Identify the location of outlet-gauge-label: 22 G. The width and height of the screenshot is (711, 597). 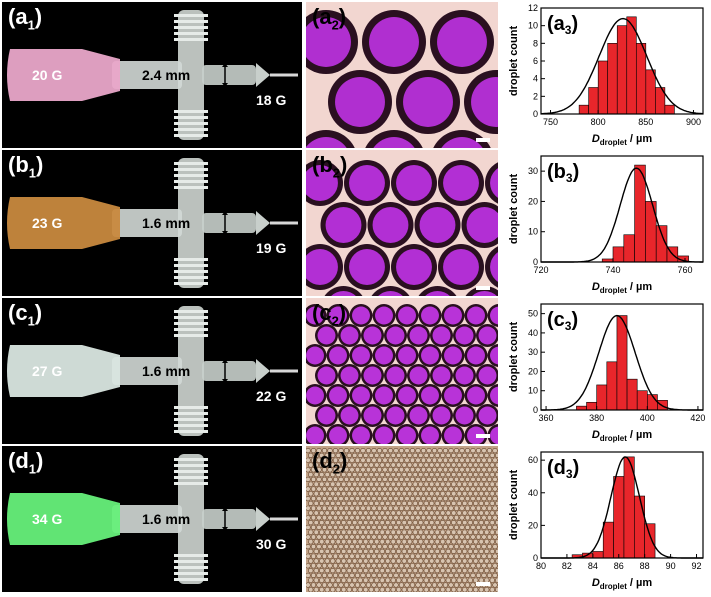
(271, 396).